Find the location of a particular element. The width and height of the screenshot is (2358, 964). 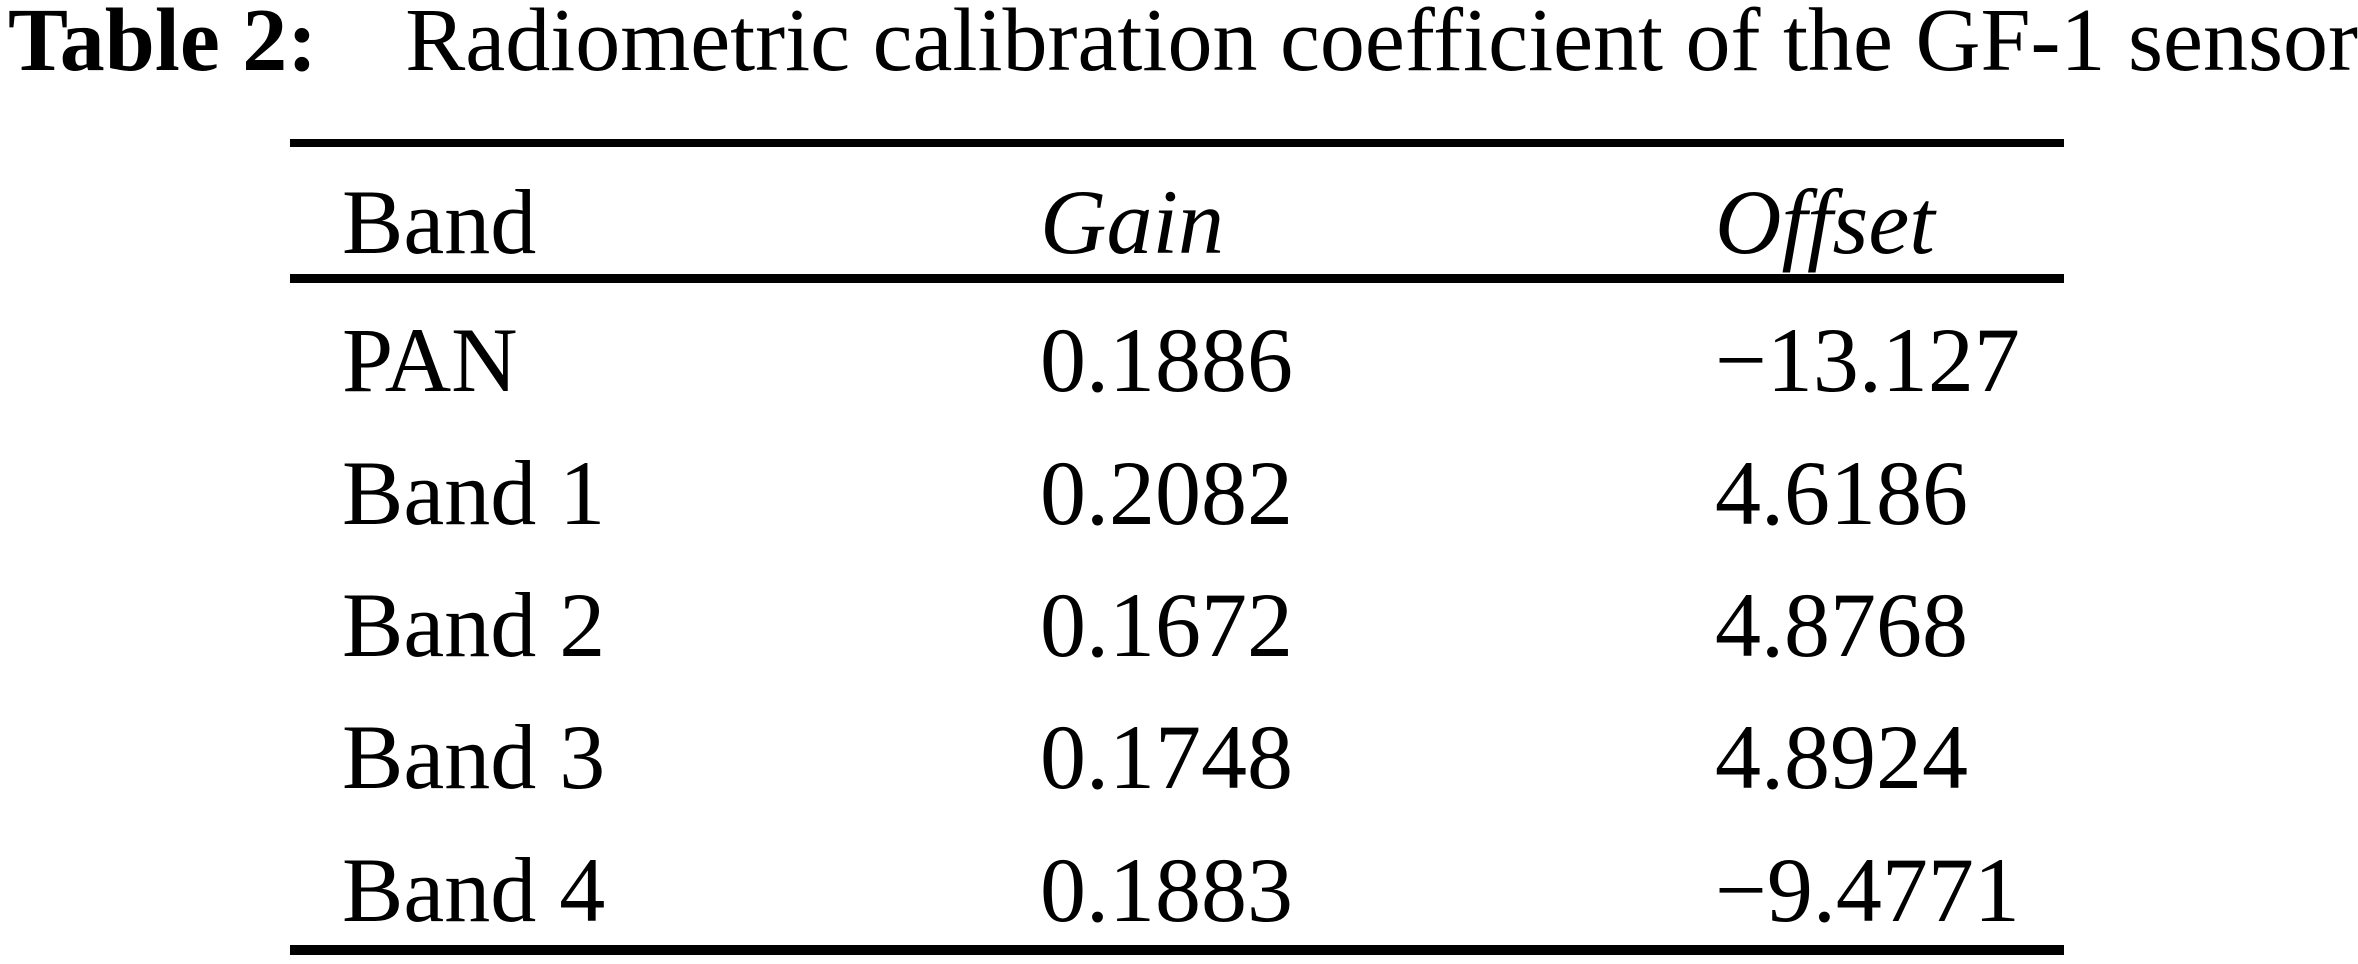

gain-cell: 0.1886 is located at coordinates (1166, 360).